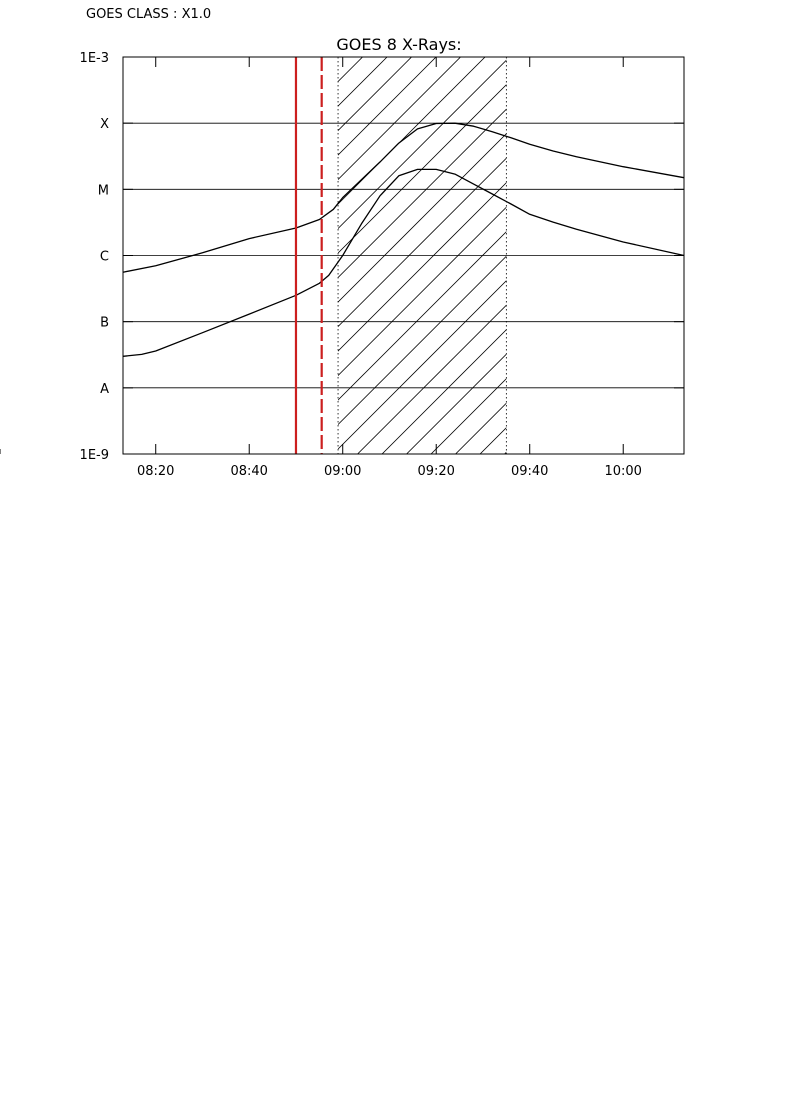  Describe the element at coordinates (155, 471) in the screenshot. I see `x-tick-label: 08:20` at that location.